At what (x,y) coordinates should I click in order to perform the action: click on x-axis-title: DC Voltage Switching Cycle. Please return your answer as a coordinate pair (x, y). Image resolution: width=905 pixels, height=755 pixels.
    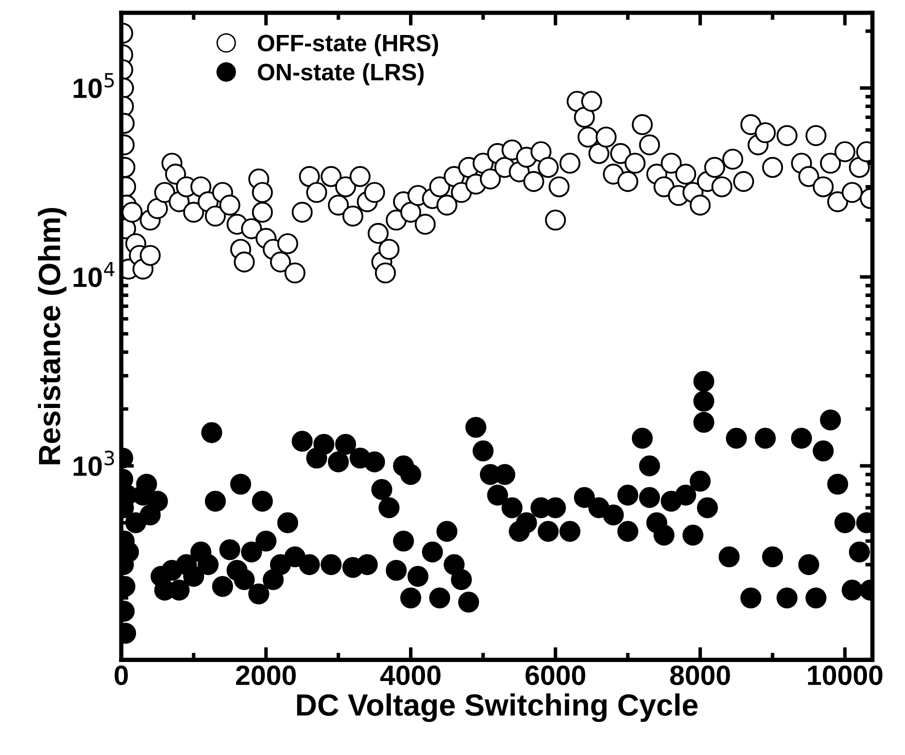
    Looking at the image, I should click on (497, 707).